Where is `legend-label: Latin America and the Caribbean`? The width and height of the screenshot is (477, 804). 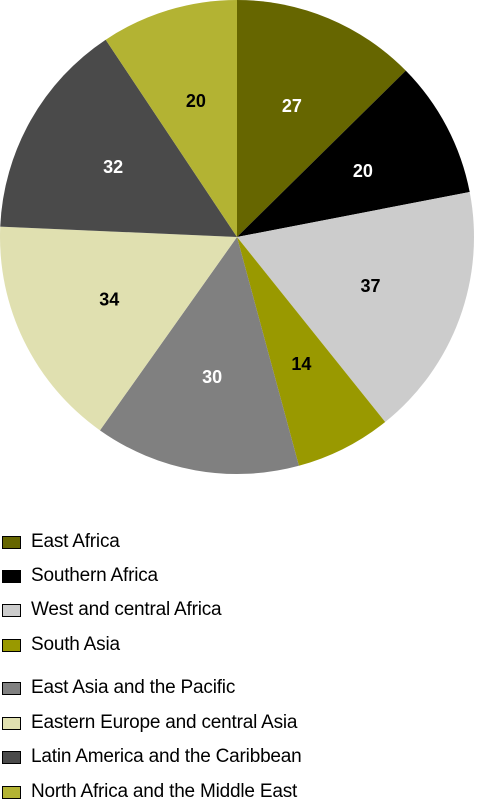 legend-label: Latin America and the Caribbean is located at coordinates (166, 756).